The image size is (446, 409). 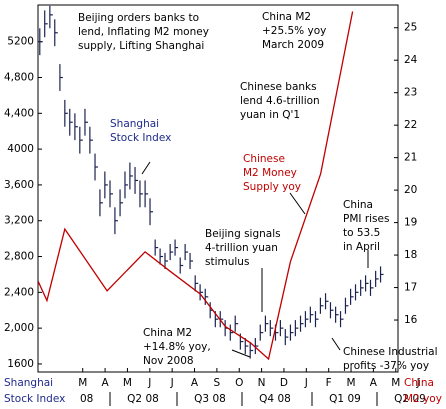 What do you see at coordinates (227, 262) in the screenshot?
I see `annotation: stimulus` at bounding box center [227, 262].